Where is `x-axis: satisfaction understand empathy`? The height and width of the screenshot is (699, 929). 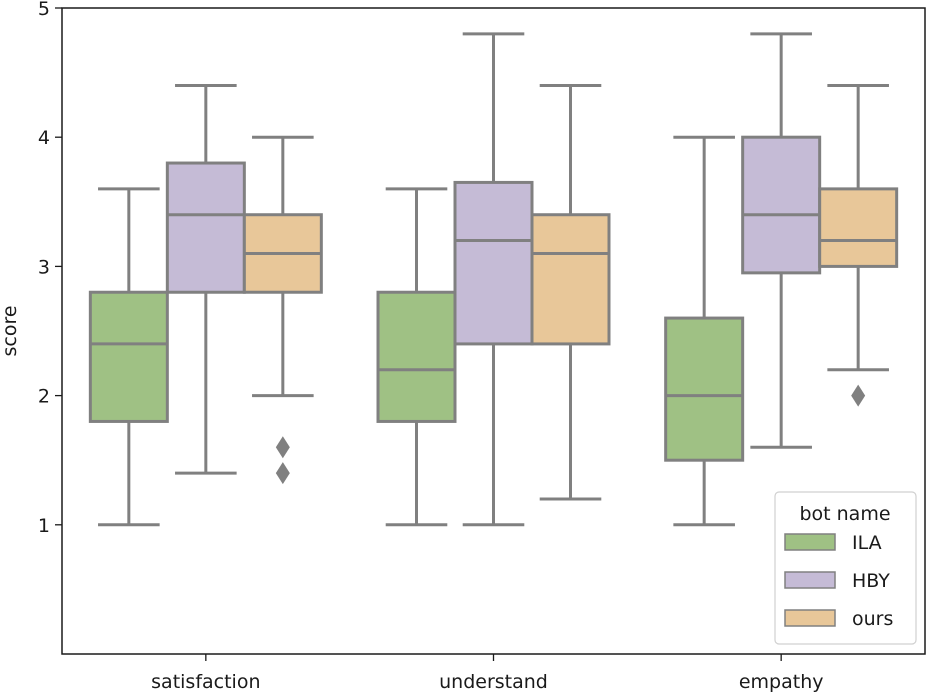
x-axis: satisfaction understand empathy is located at coordinates (487, 673).